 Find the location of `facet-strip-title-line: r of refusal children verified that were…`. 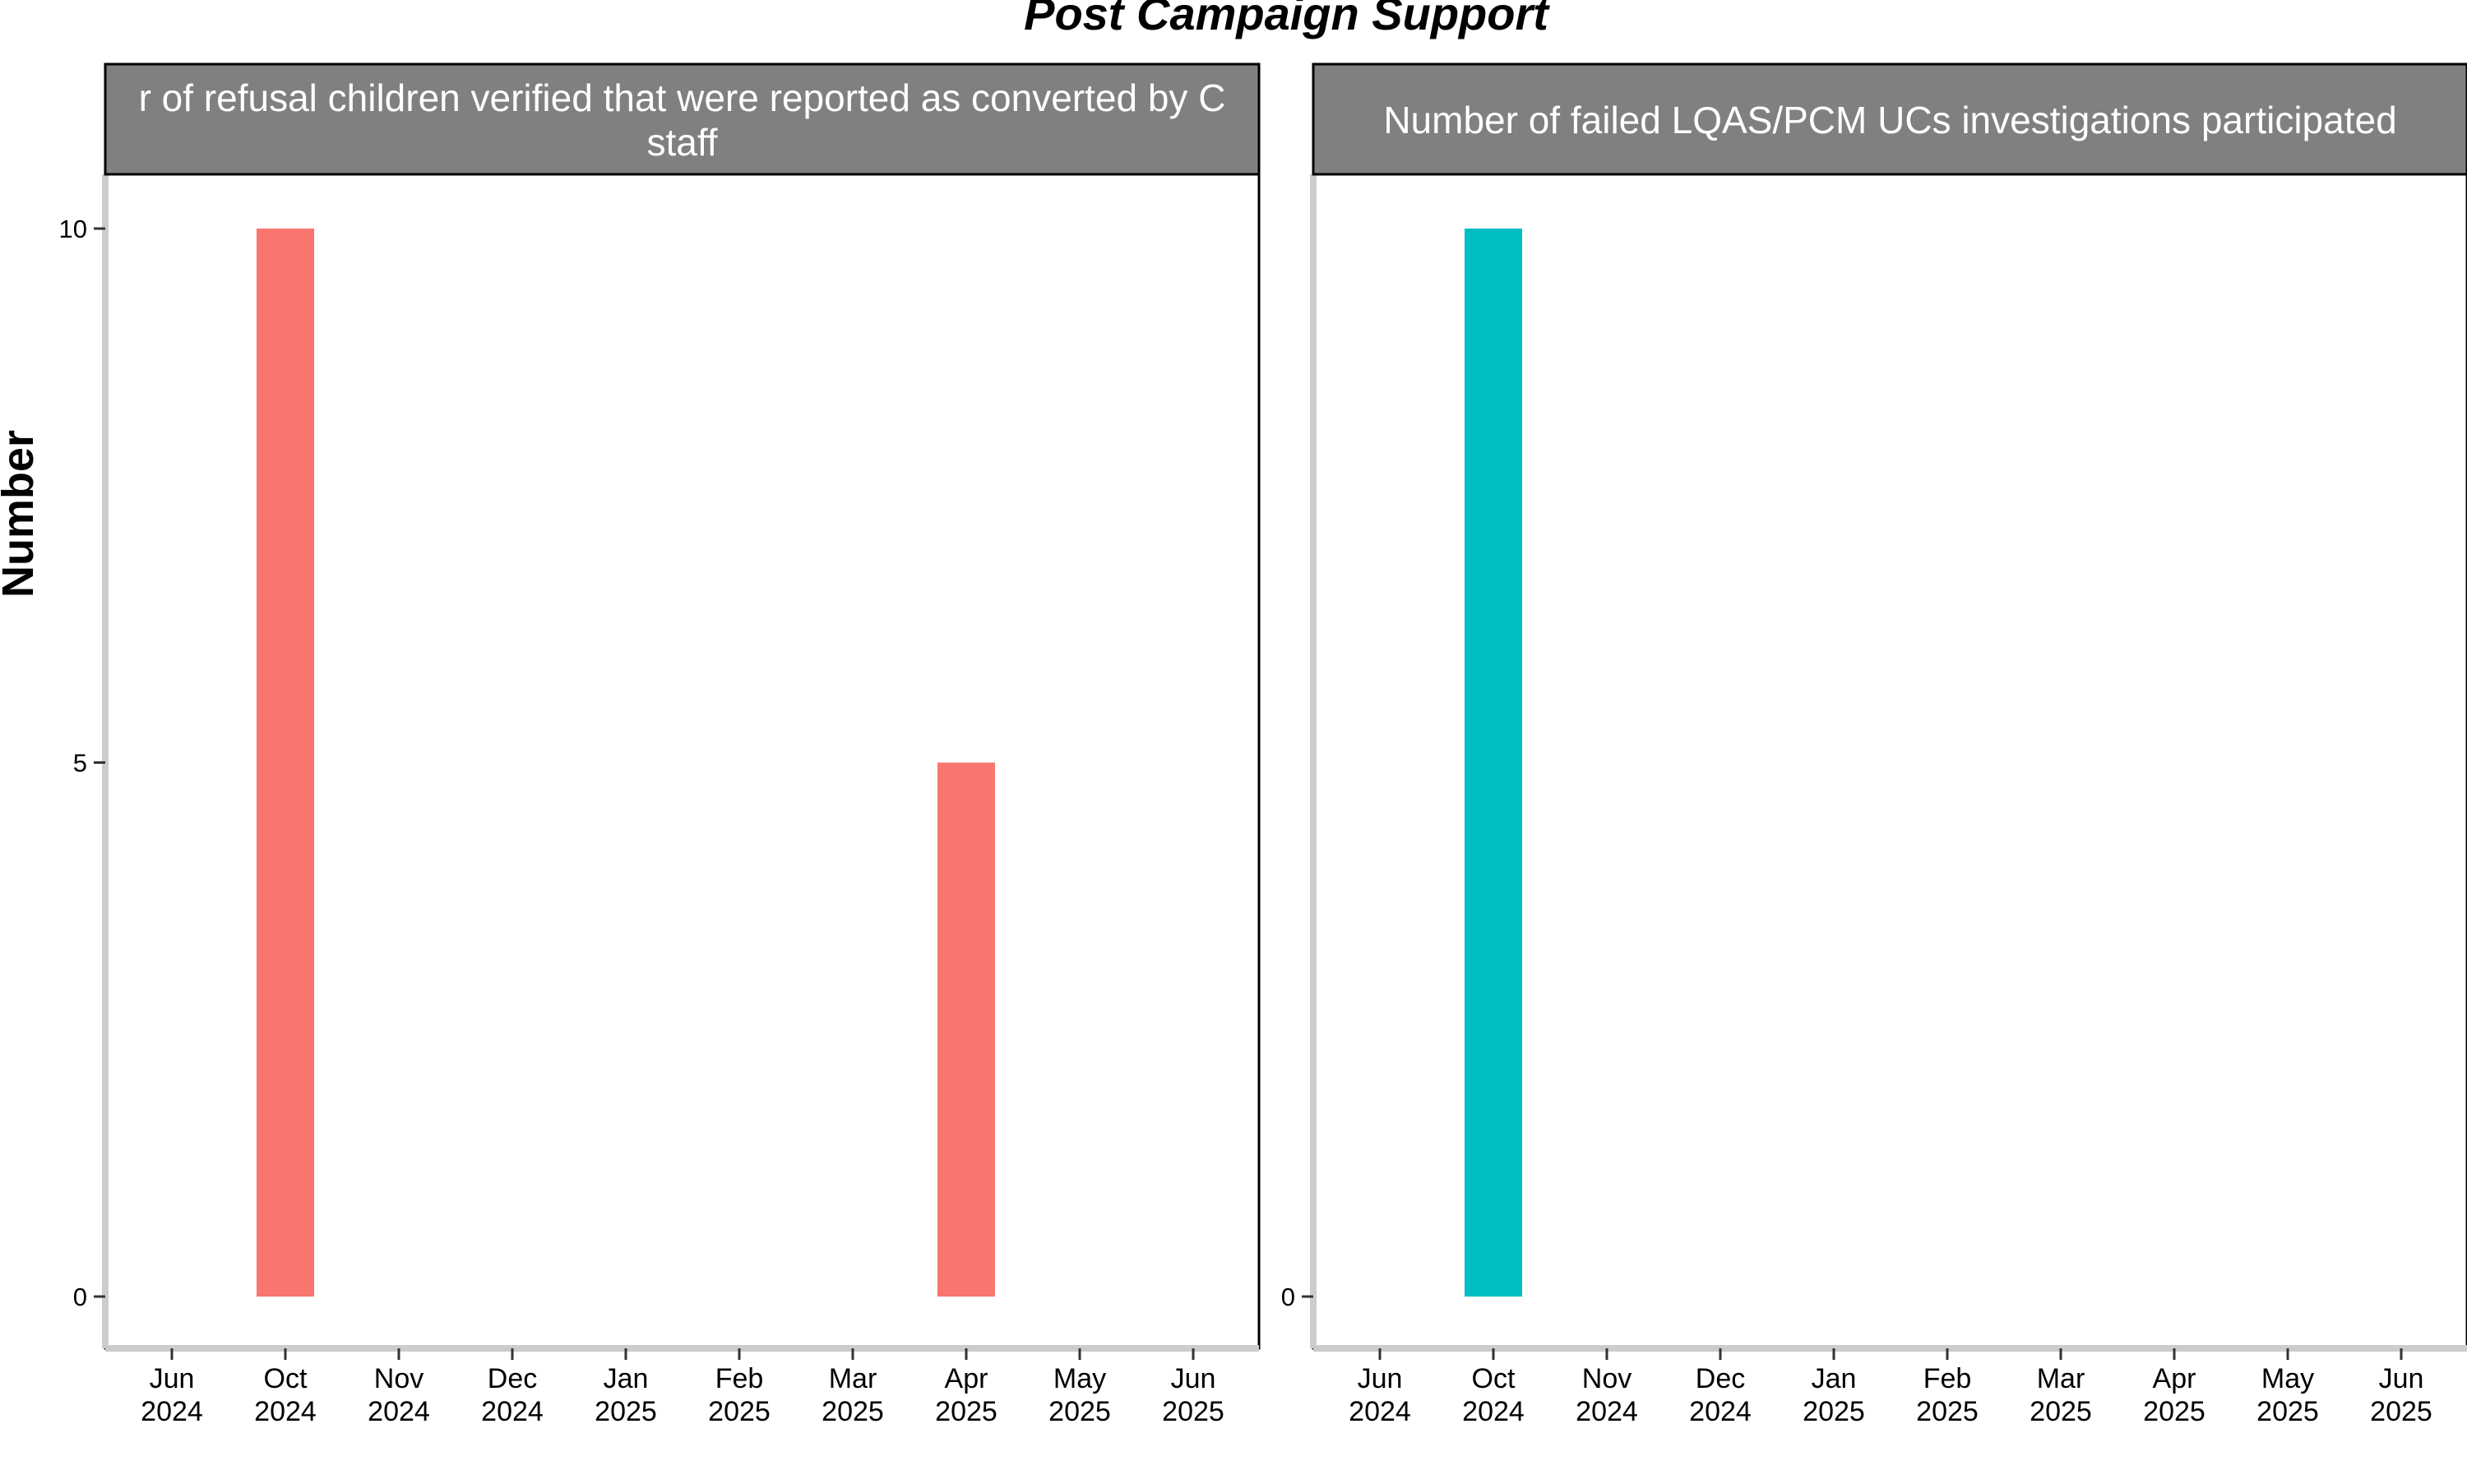

facet-strip-title-line: r of refusal children verified that were… is located at coordinates (682, 97).